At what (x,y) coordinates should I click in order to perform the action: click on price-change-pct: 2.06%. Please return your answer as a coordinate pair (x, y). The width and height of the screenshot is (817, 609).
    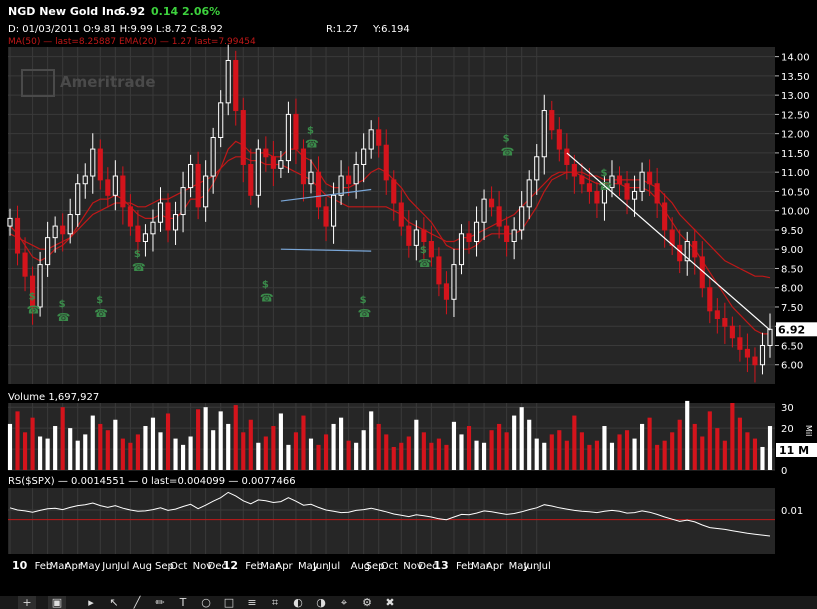
    Looking at the image, I should click on (201, 11).